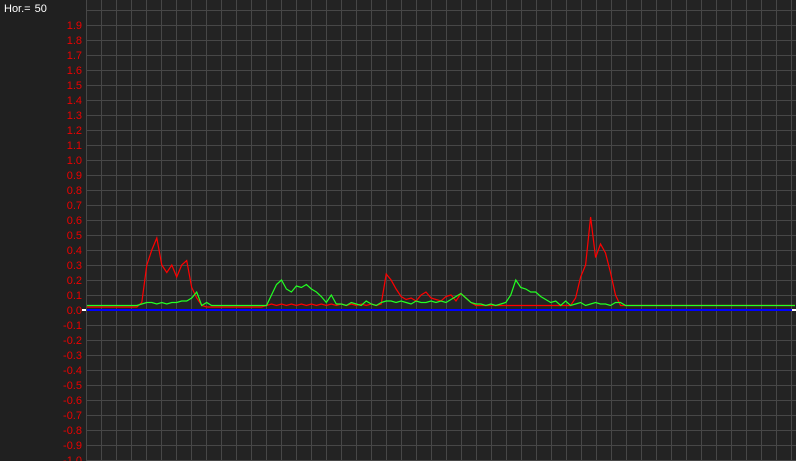 This screenshot has height=461, width=796. What do you see at coordinates (74, 206) in the screenshot?
I see `y-tick-label: 0.7` at bounding box center [74, 206].